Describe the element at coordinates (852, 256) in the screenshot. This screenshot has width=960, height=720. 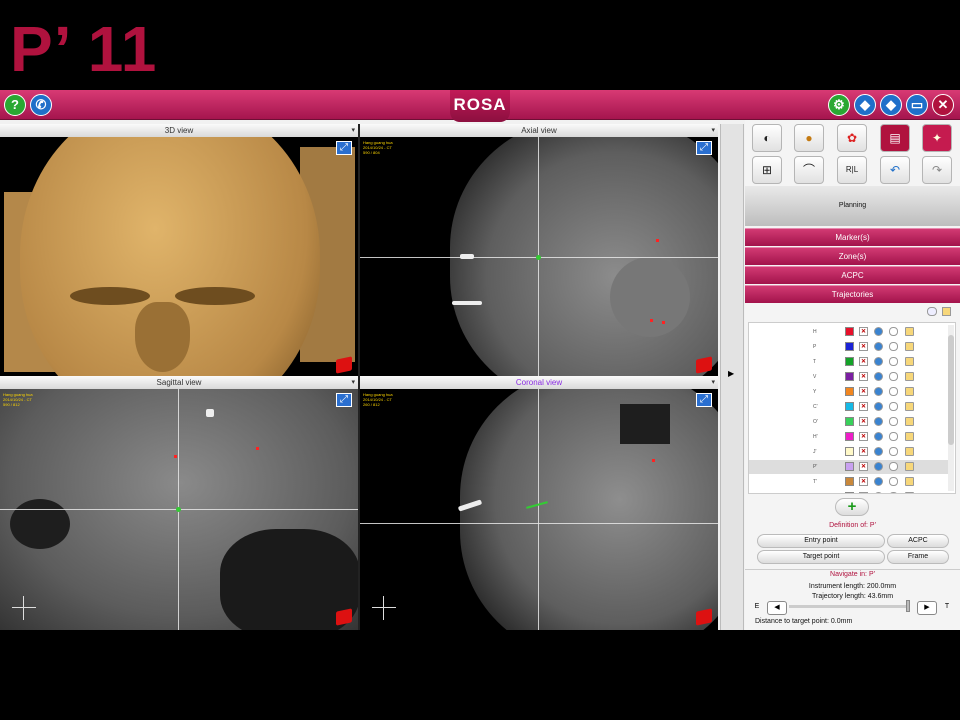
I see `section-zones: Zone(s)` at that location.